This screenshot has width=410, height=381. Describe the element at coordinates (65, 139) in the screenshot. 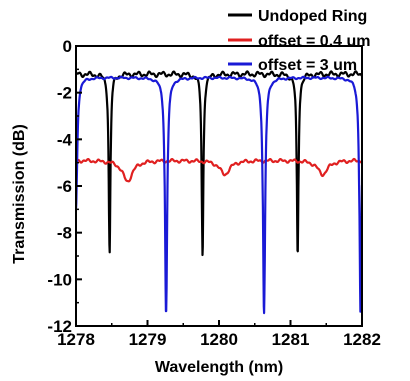

I see `y-tick-label: -4` at that location.